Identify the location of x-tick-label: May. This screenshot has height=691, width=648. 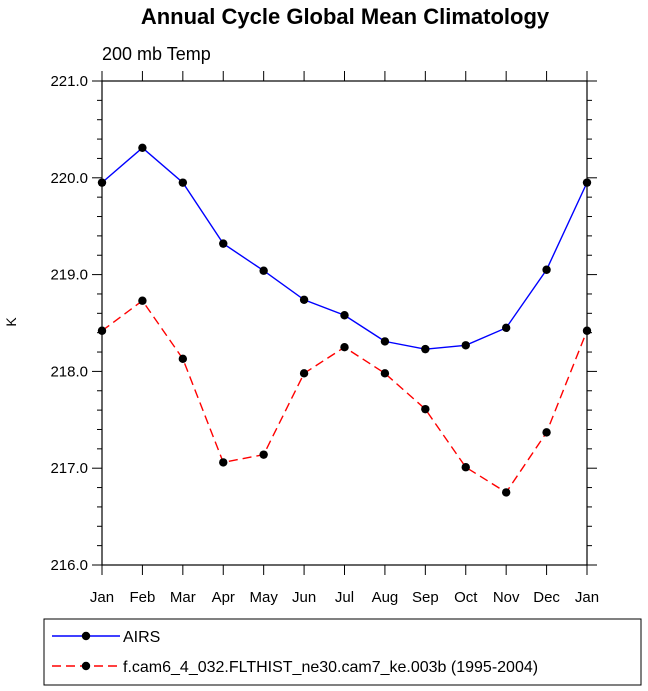
(263, 597).